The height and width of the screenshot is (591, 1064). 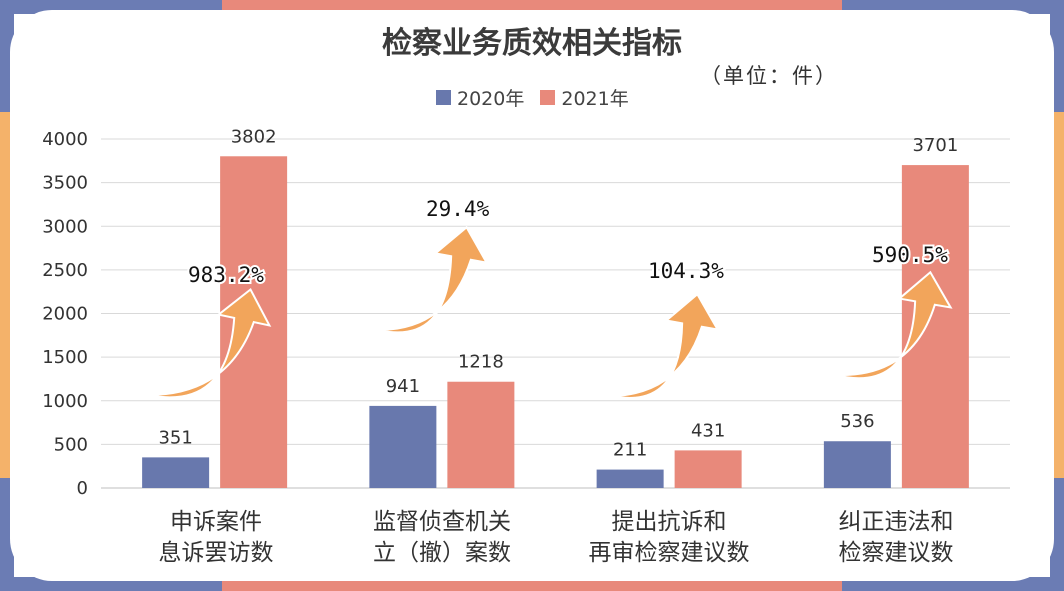 What do you see at coordinates (65, 401) in the screenshot?
I see `y-tick-label: 1000` at bounding box center [65, 401].